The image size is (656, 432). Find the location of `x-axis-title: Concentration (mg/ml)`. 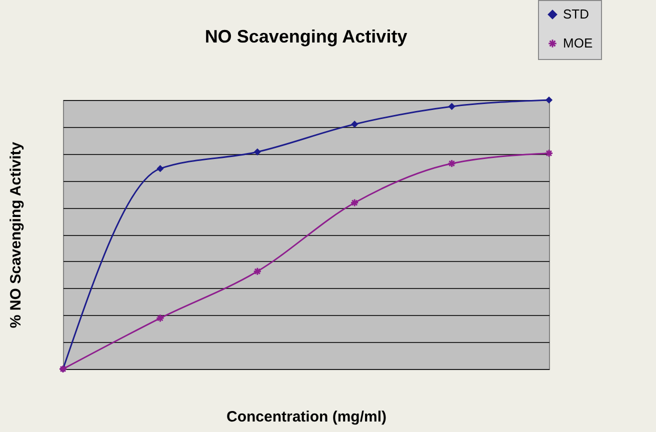

x-axis-title: Concentration (mg/ml) is located at coordinates (306, 417).